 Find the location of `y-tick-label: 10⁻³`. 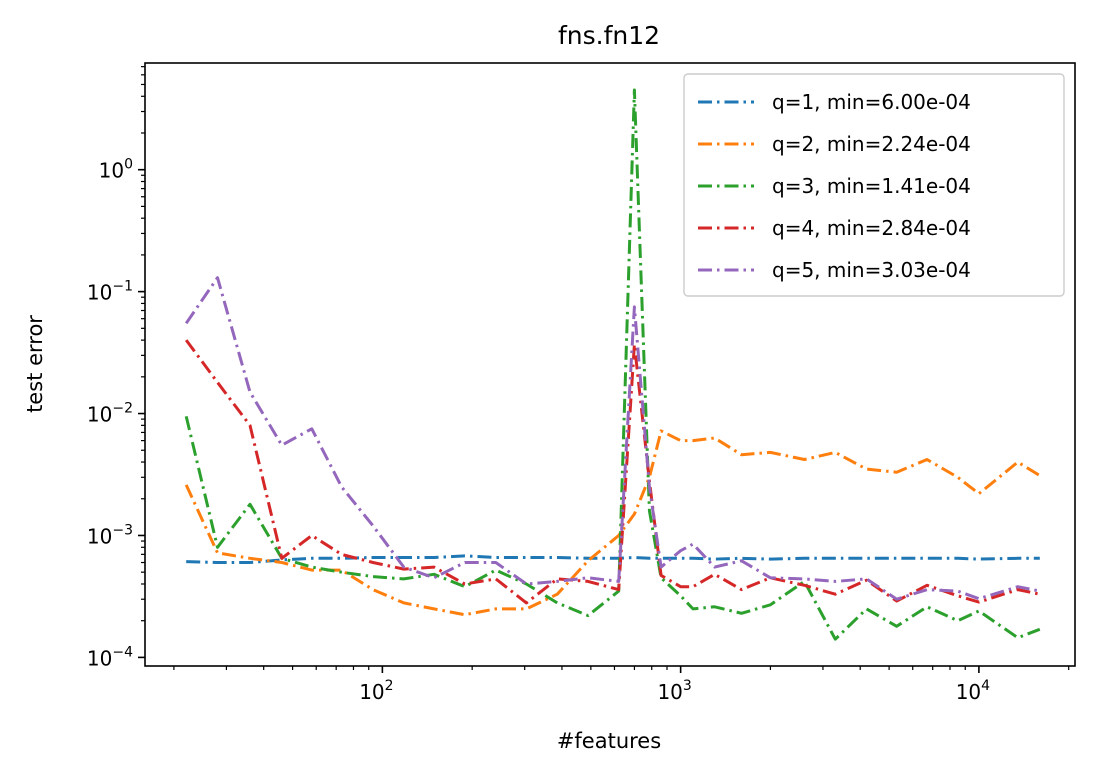

y-tick-label: 10⁻³ is located at coordinates (110, 535).